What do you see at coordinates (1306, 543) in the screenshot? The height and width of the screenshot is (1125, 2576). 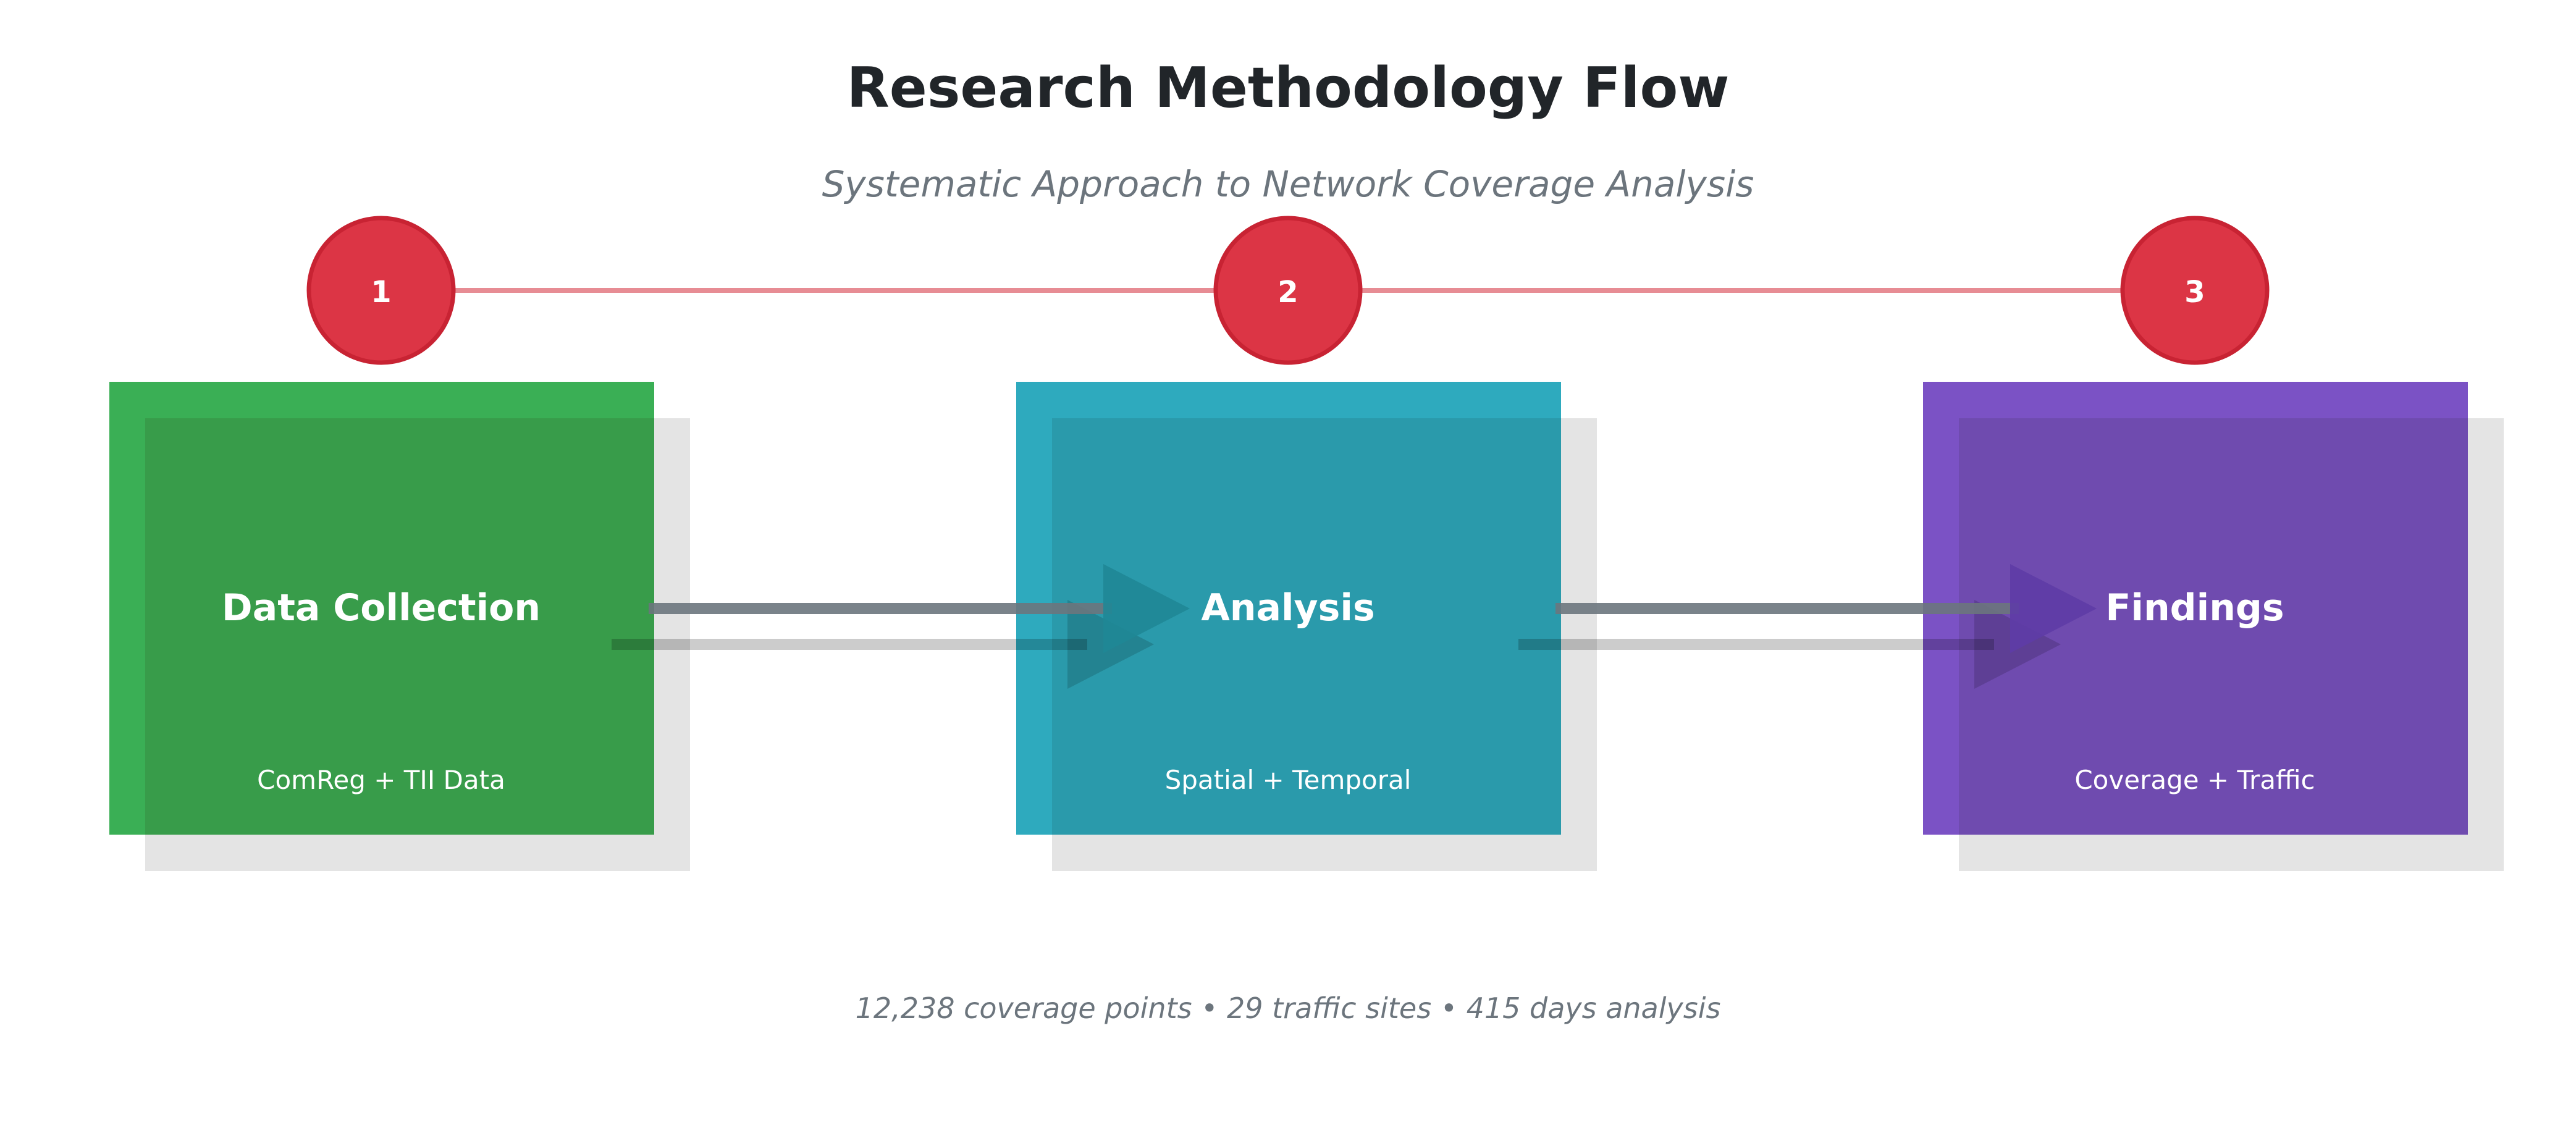 I see `step-2: 2 Analysis Spatial + Temporal` at bounding box center [1306, 543].